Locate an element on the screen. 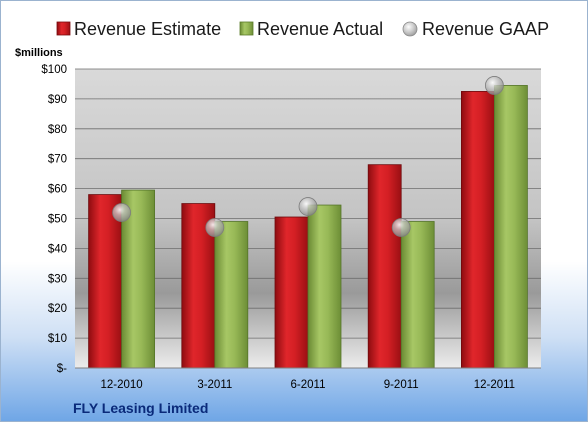 The image size is (588, 422). legend-item-gaap: Revenue GAAP is located at coordinates (475, 29).